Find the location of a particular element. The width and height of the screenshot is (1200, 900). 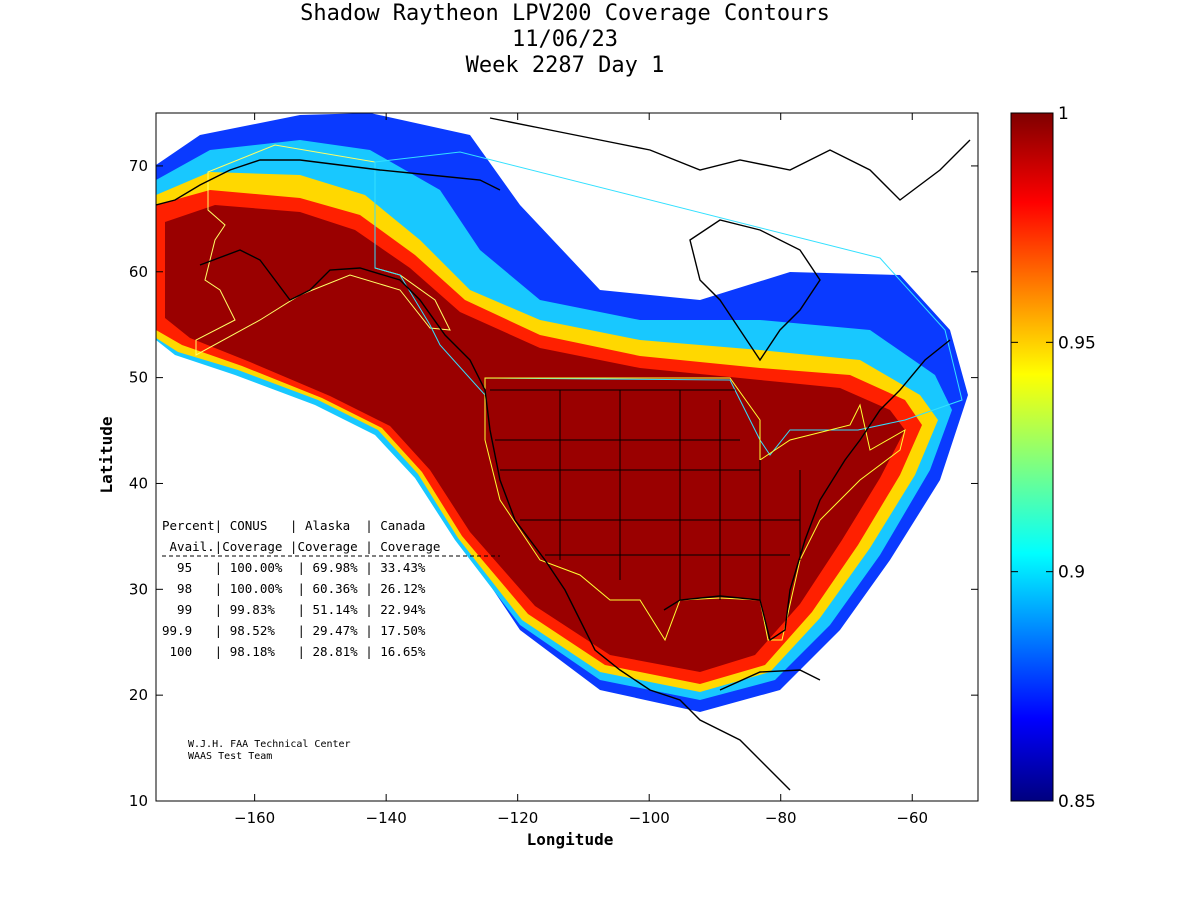

y-tick-label: 40 is located at coordinates (138, 483).